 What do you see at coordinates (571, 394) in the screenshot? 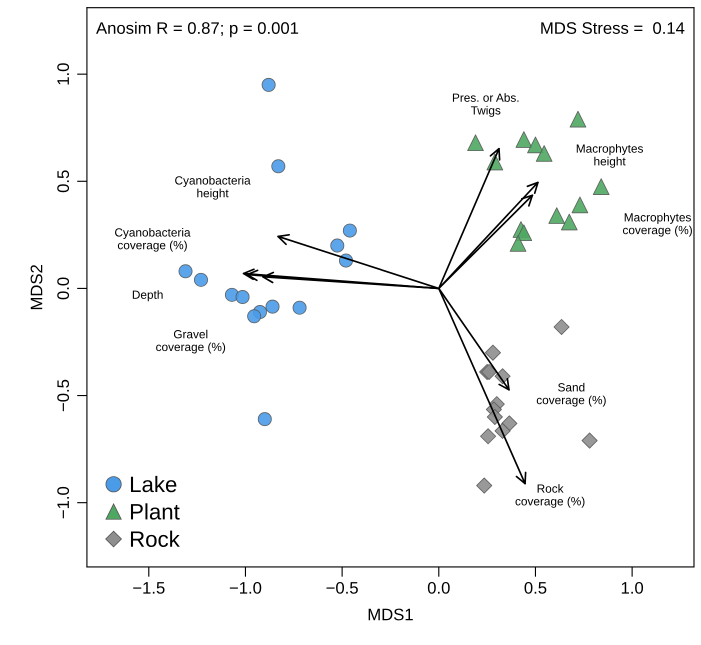
I see `annotation: Sand coverage (%)` at bounding box center [571, 394].